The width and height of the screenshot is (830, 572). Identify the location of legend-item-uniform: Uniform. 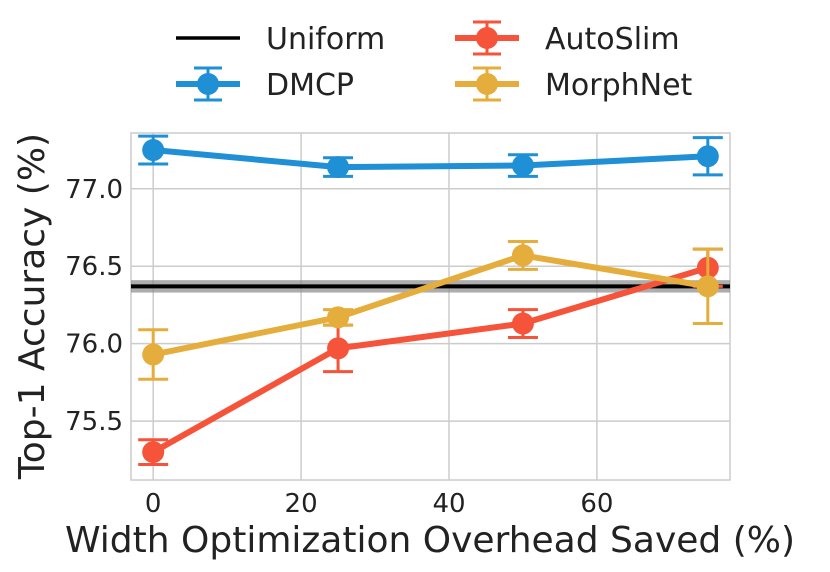
(280, 39).